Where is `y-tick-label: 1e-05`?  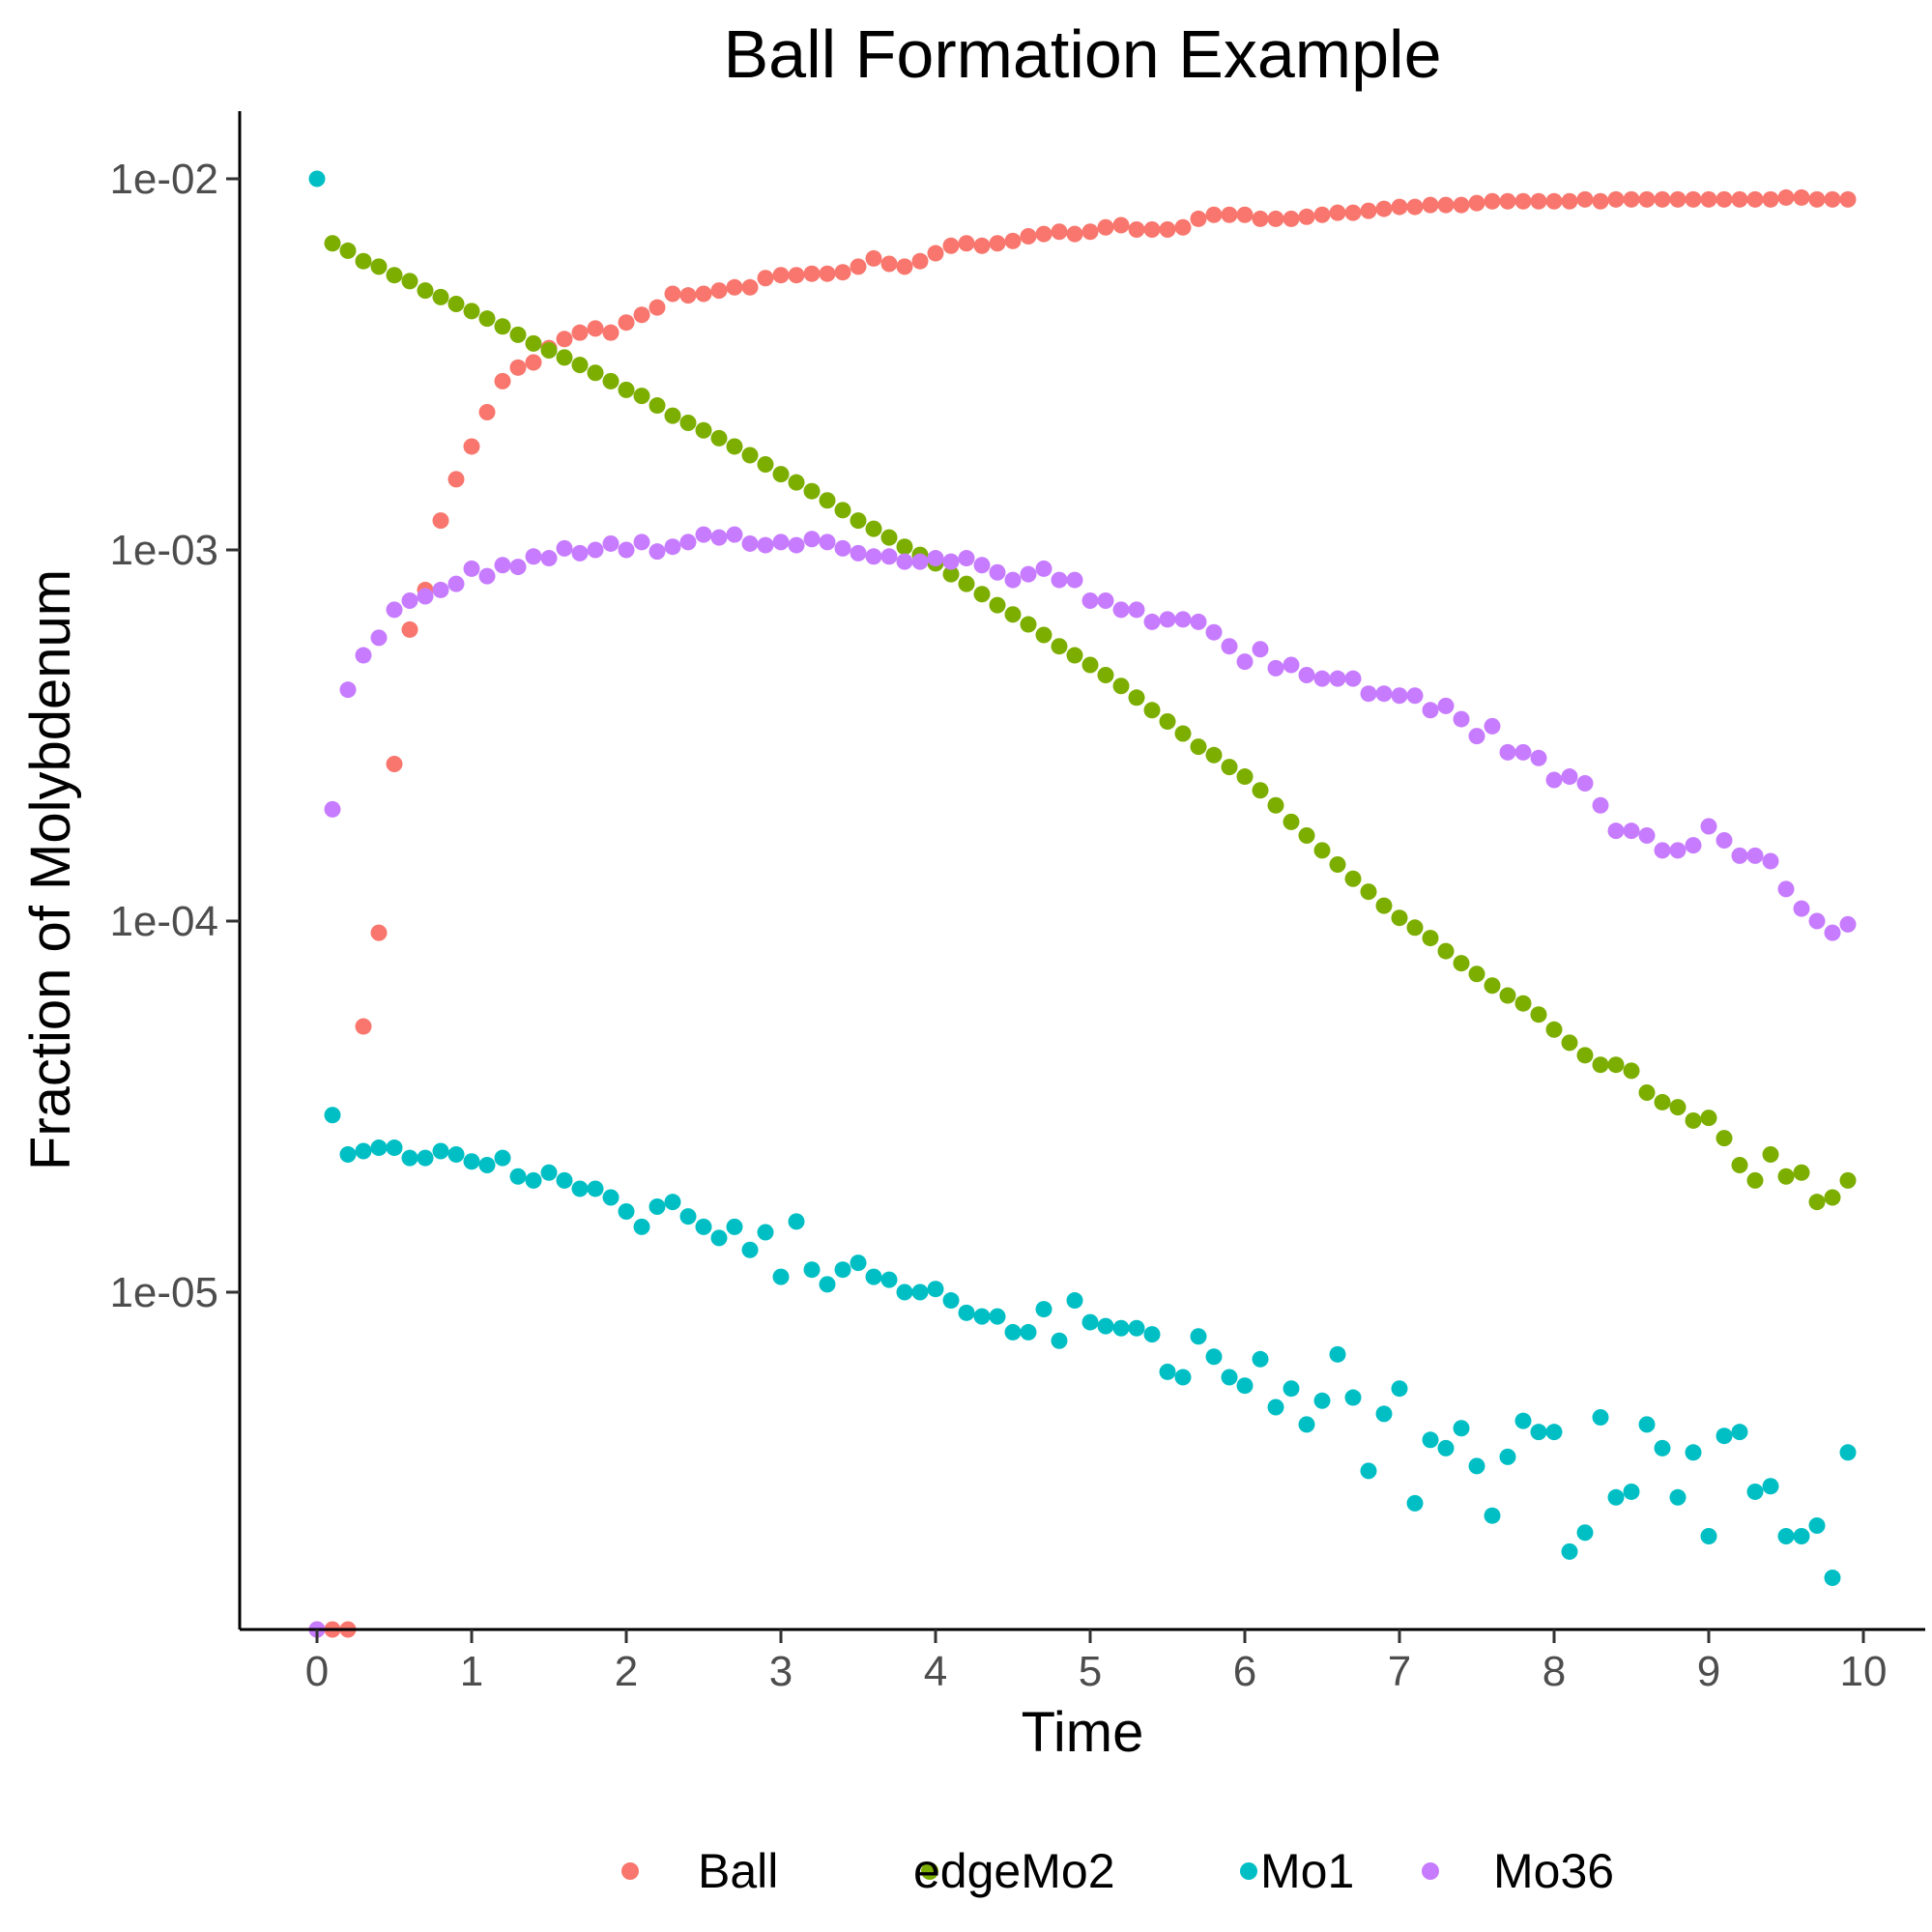
y-tick-label: 1e-05 is located at coordinates (163, 1292).